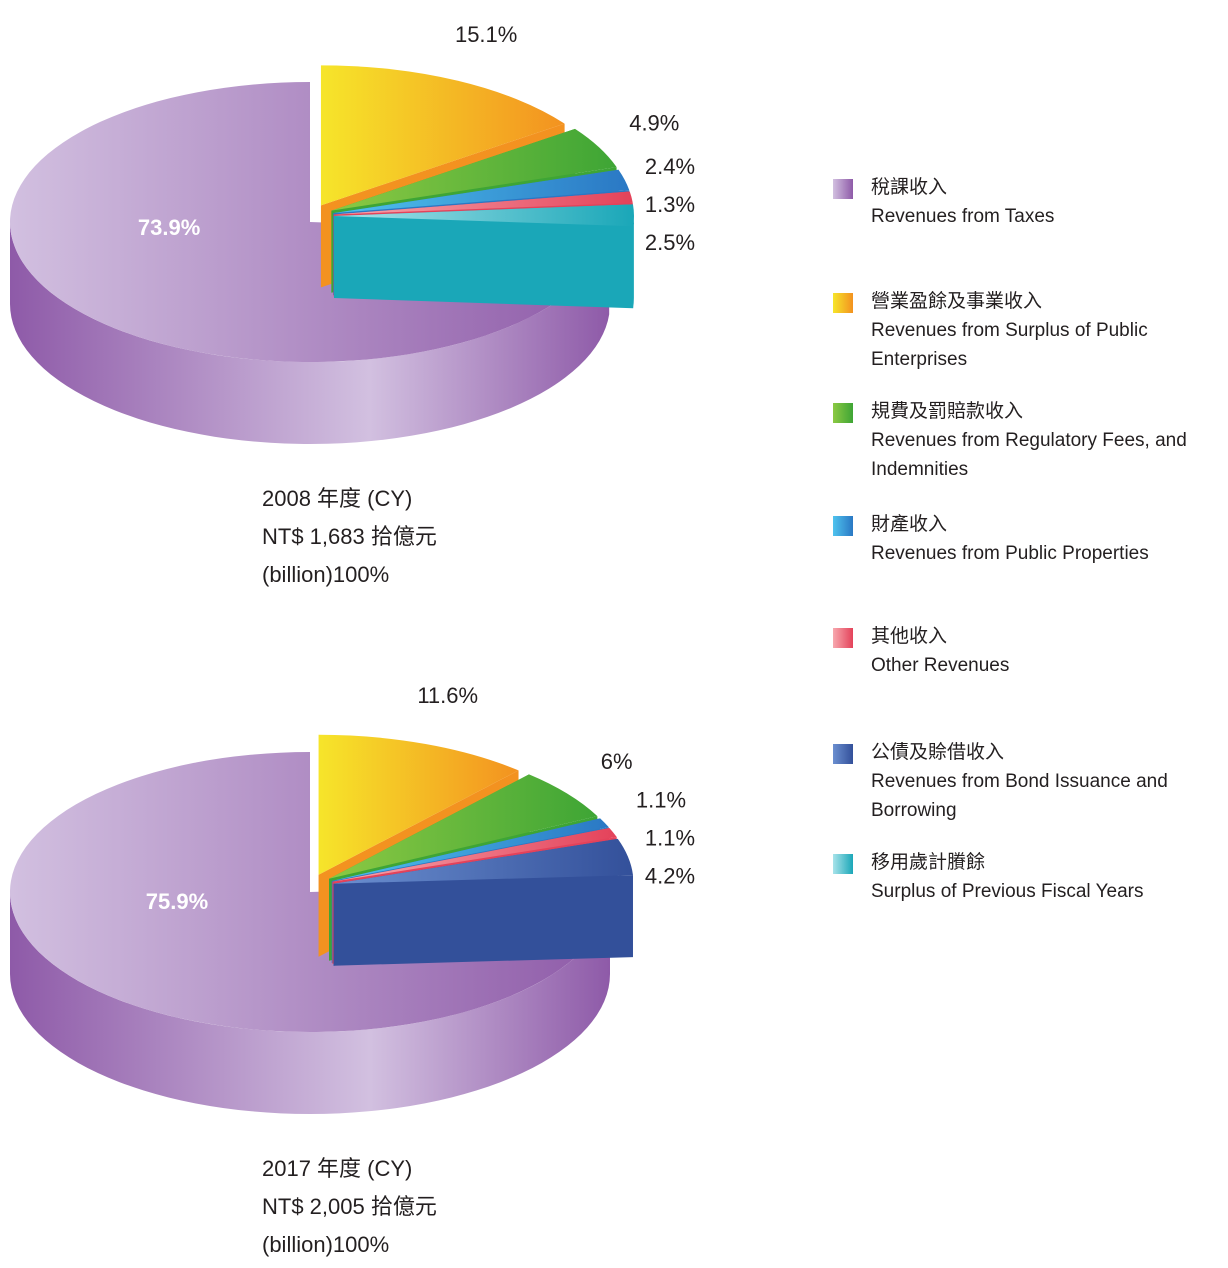 The width and height of the screenshot is (1228, 1268). I want to click on data-label: 1.3%, so click(670, 204).